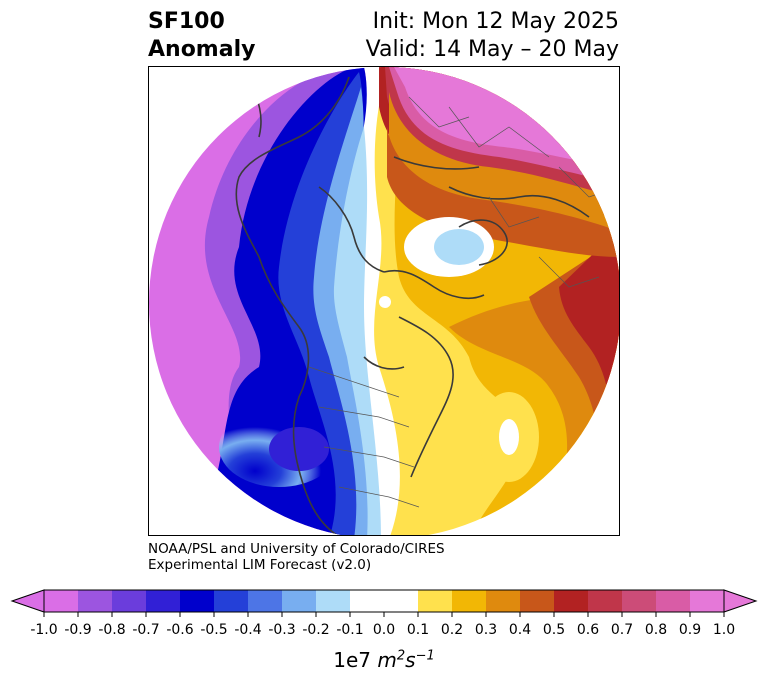 The width and height of the screenshot is (768, 688). What do you see at coordinates (554, 630) in the screenshot?
I see `colorbar-tick-label: 0.5` at bounding box center [554, 630].